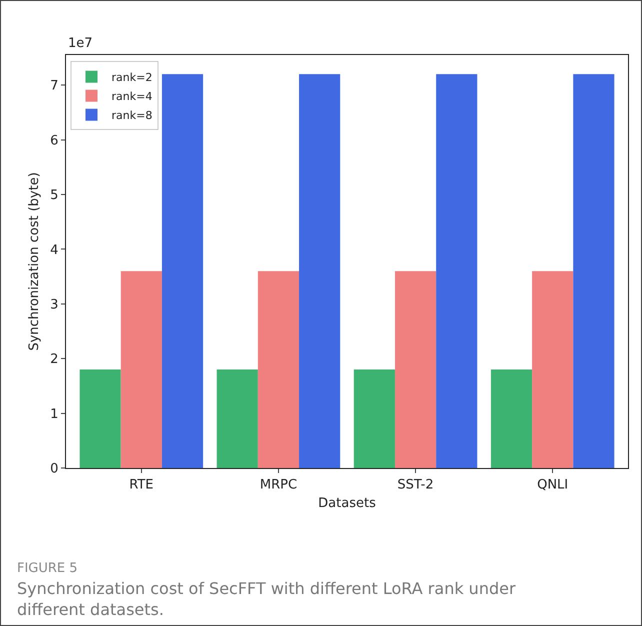  What do you see at coordinates (47, 568) in the screenshot?
I see `caption: FIGURE 5` at bounding box center [47, 568].